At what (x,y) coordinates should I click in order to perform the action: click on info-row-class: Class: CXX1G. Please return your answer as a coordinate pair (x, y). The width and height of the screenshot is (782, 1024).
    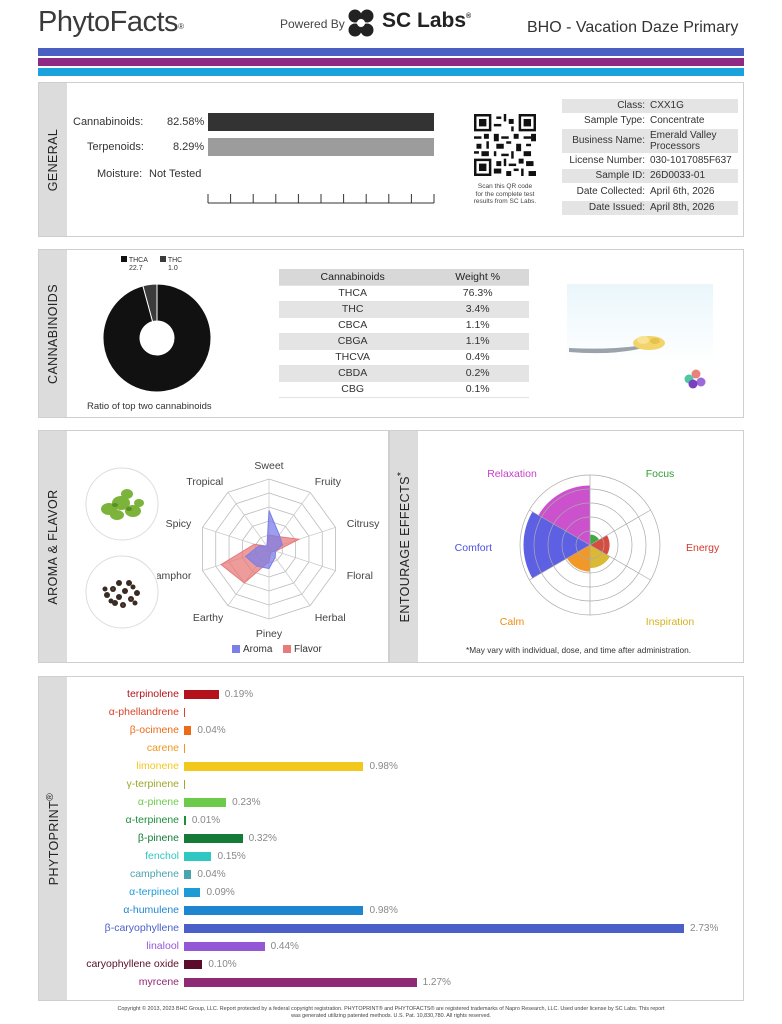
    Looking at the image, I should click on (650, 106).